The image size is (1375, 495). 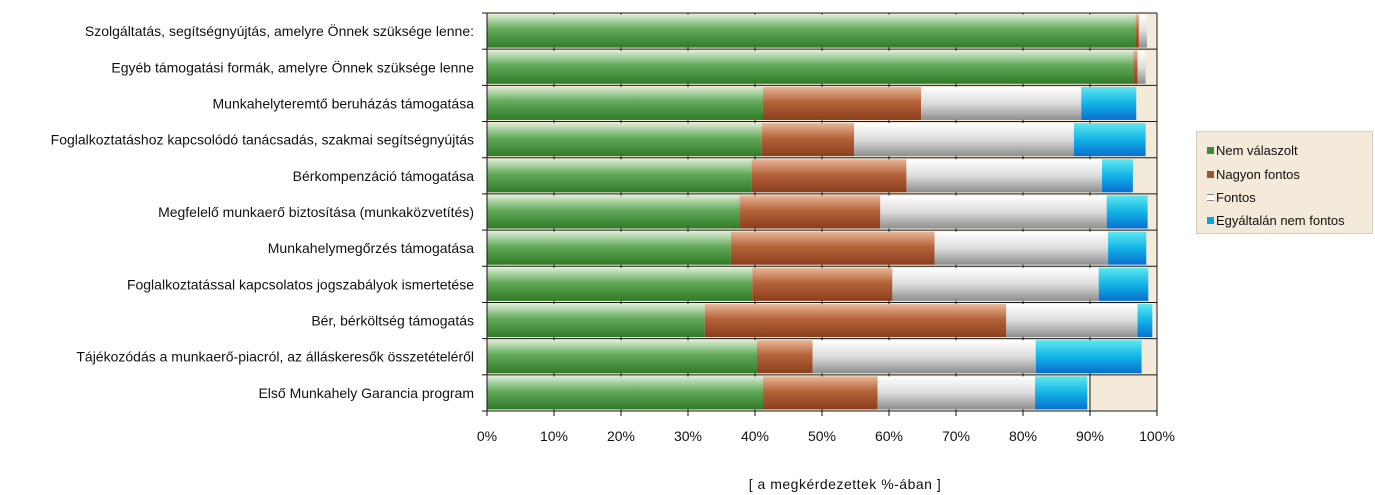 What do you see at coordinates (1157, 436) in the screenshot?
I see `x-tick-label: 100%` at bounding box center [1157, 436].